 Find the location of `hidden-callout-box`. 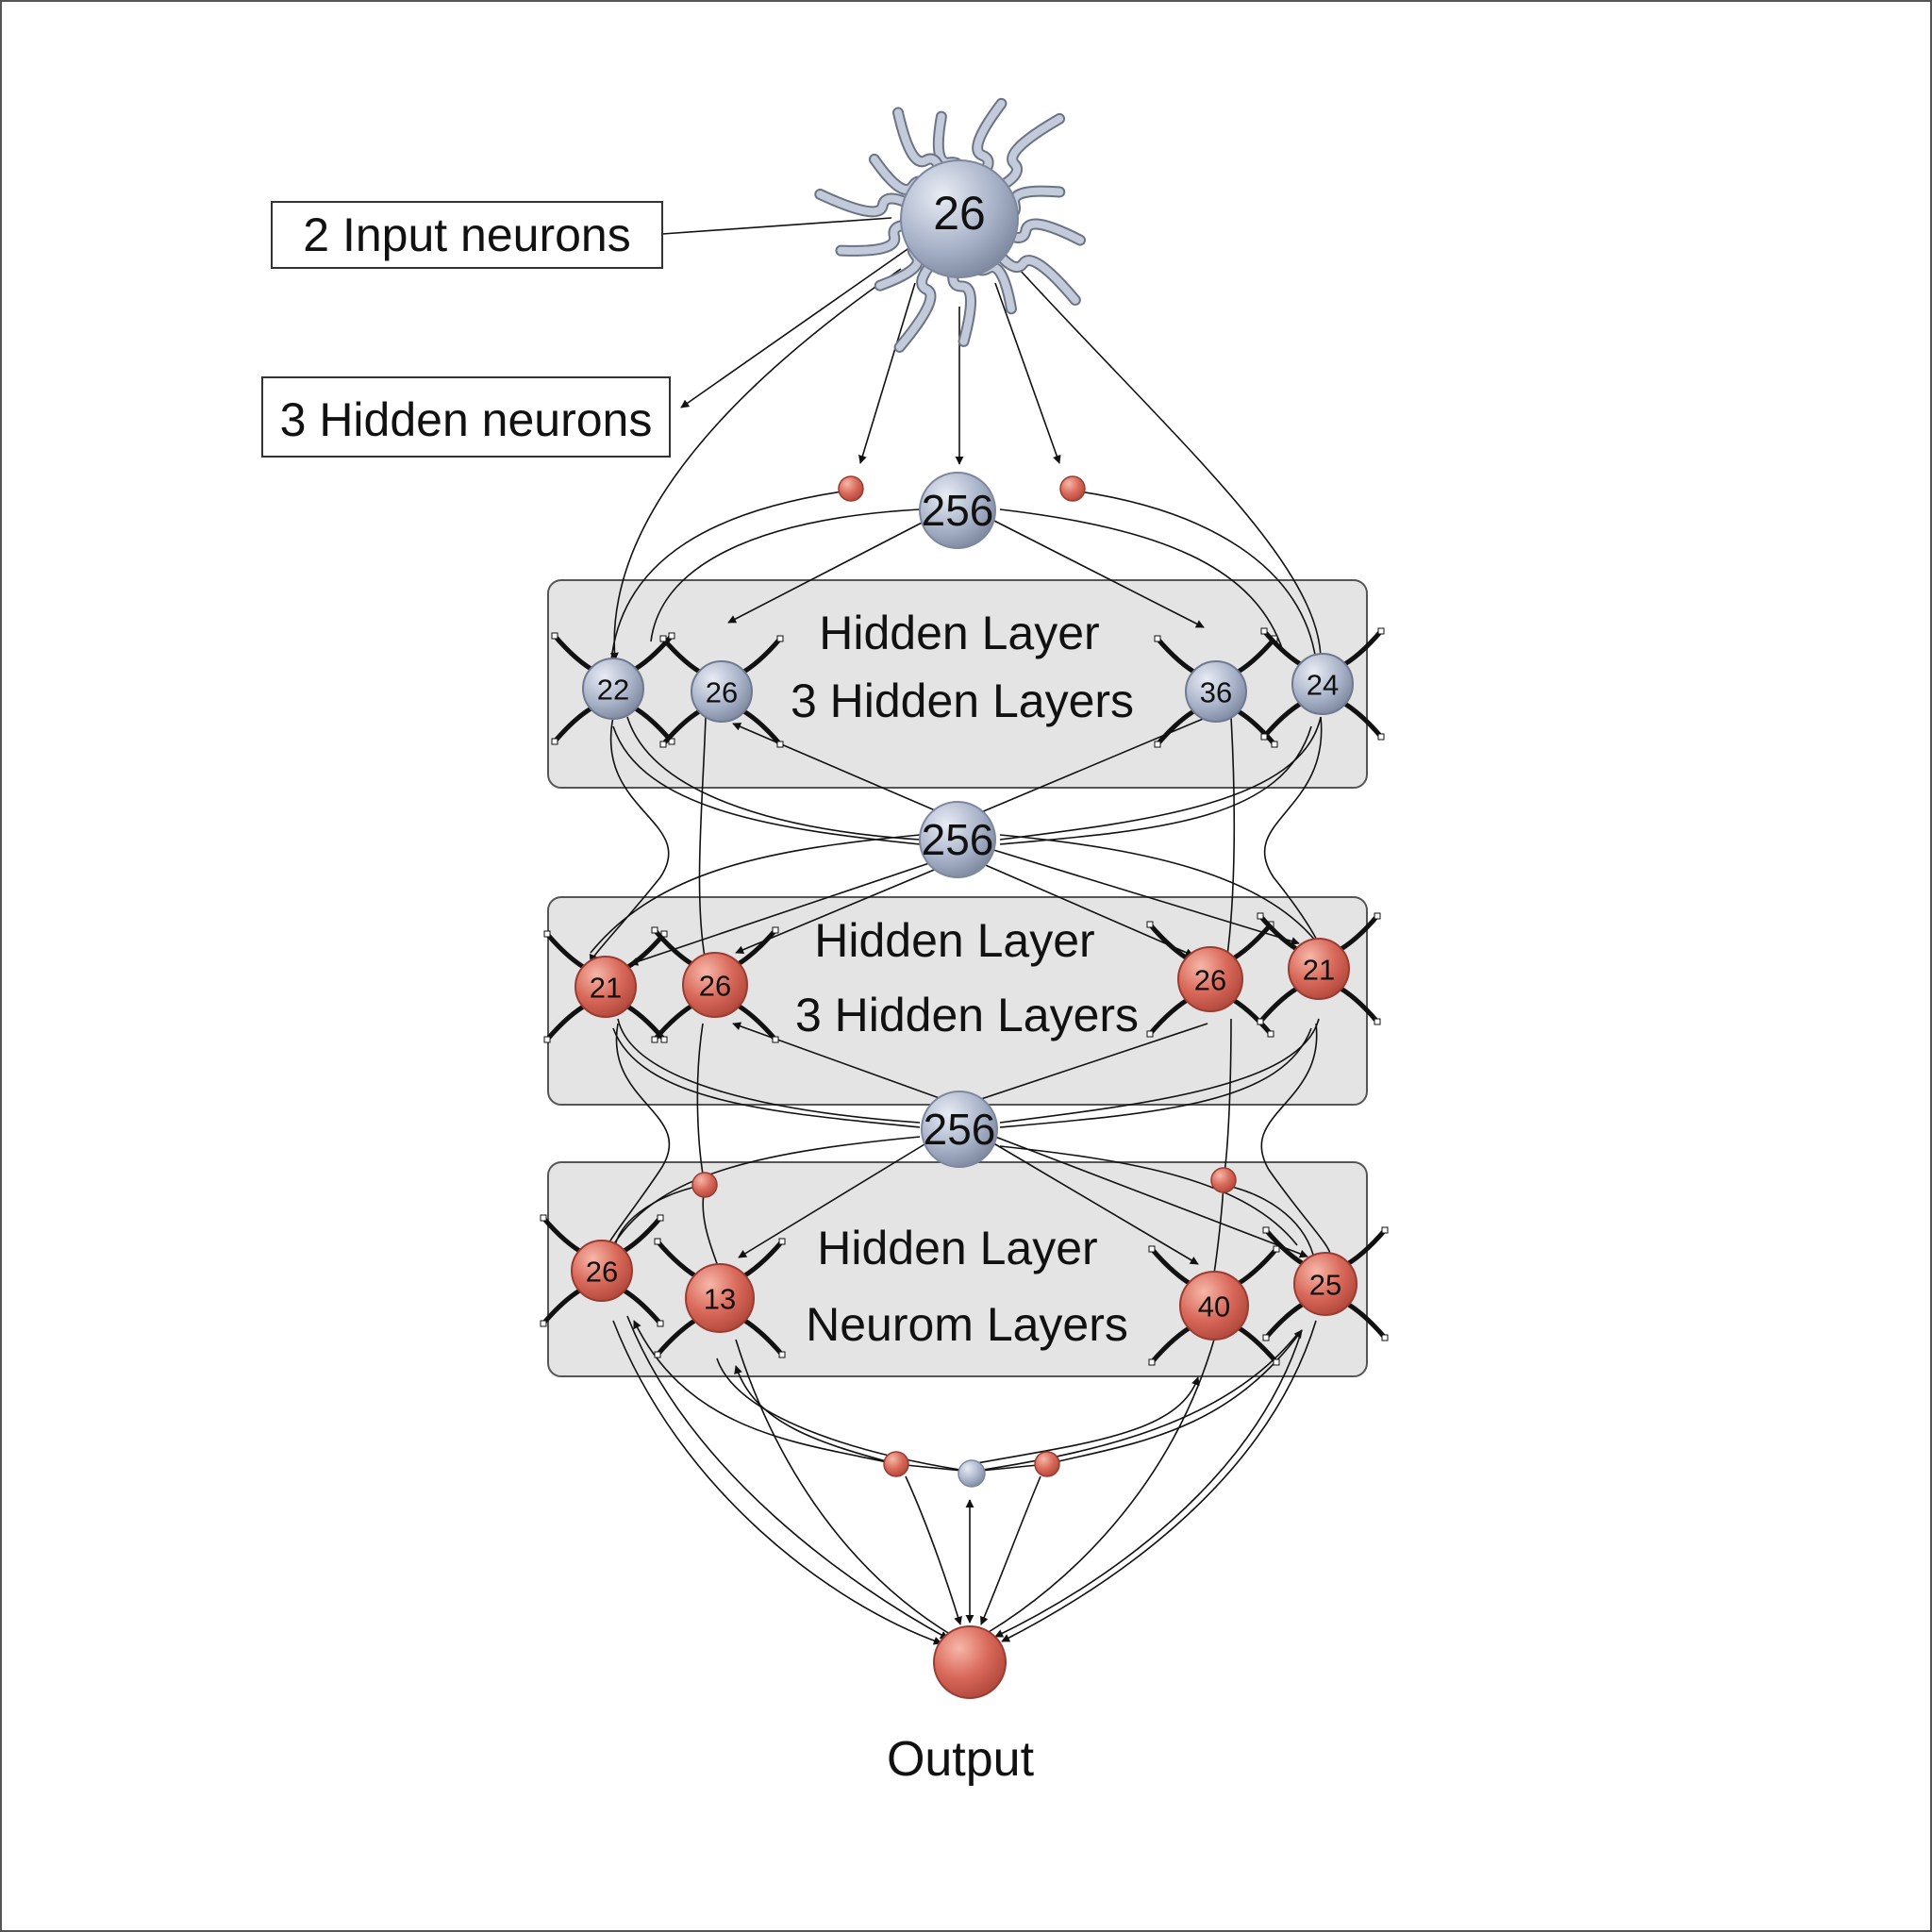

hidden-callout-box is located at coordinates (466, 417).